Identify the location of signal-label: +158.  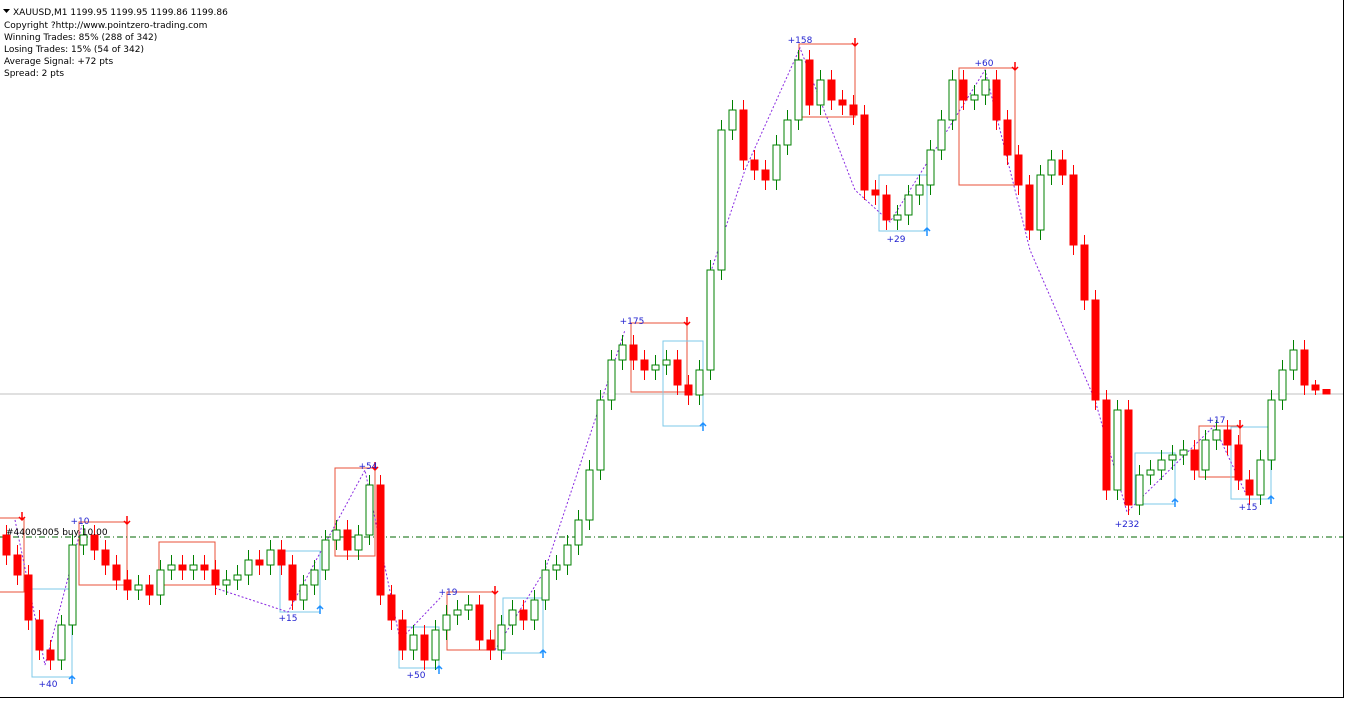
(800, 41).